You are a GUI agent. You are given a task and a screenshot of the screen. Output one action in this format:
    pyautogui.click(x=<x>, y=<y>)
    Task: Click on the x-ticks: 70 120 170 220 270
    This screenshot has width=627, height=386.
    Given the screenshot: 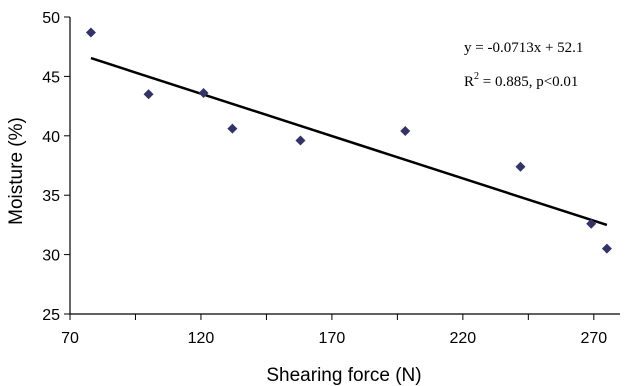 What is the action you would take?
    pyautogui.click(x=334, y=330)
    